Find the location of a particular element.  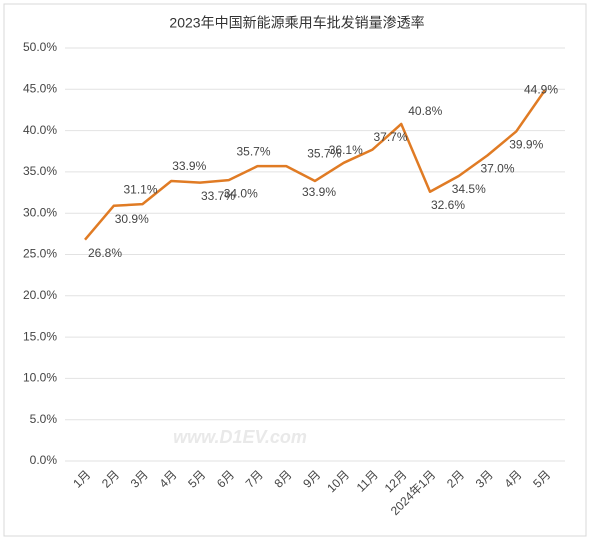

y-tick-label: 15.0% is located at coordinates (40, 336).